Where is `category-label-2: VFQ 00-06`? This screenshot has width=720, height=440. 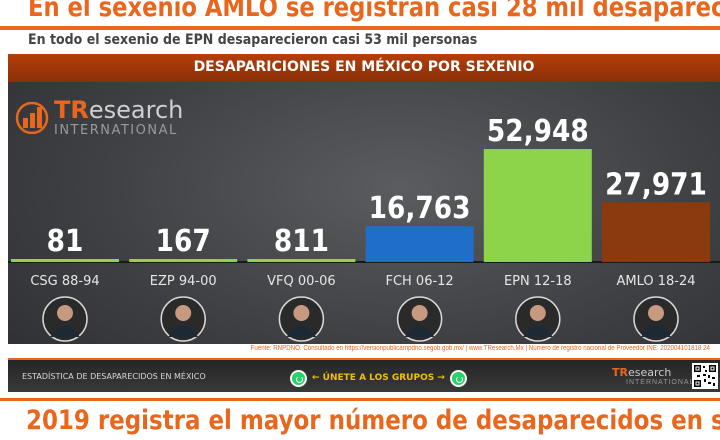
category-label-2: VFQ 00-06 is located at coordinates (301, 281).